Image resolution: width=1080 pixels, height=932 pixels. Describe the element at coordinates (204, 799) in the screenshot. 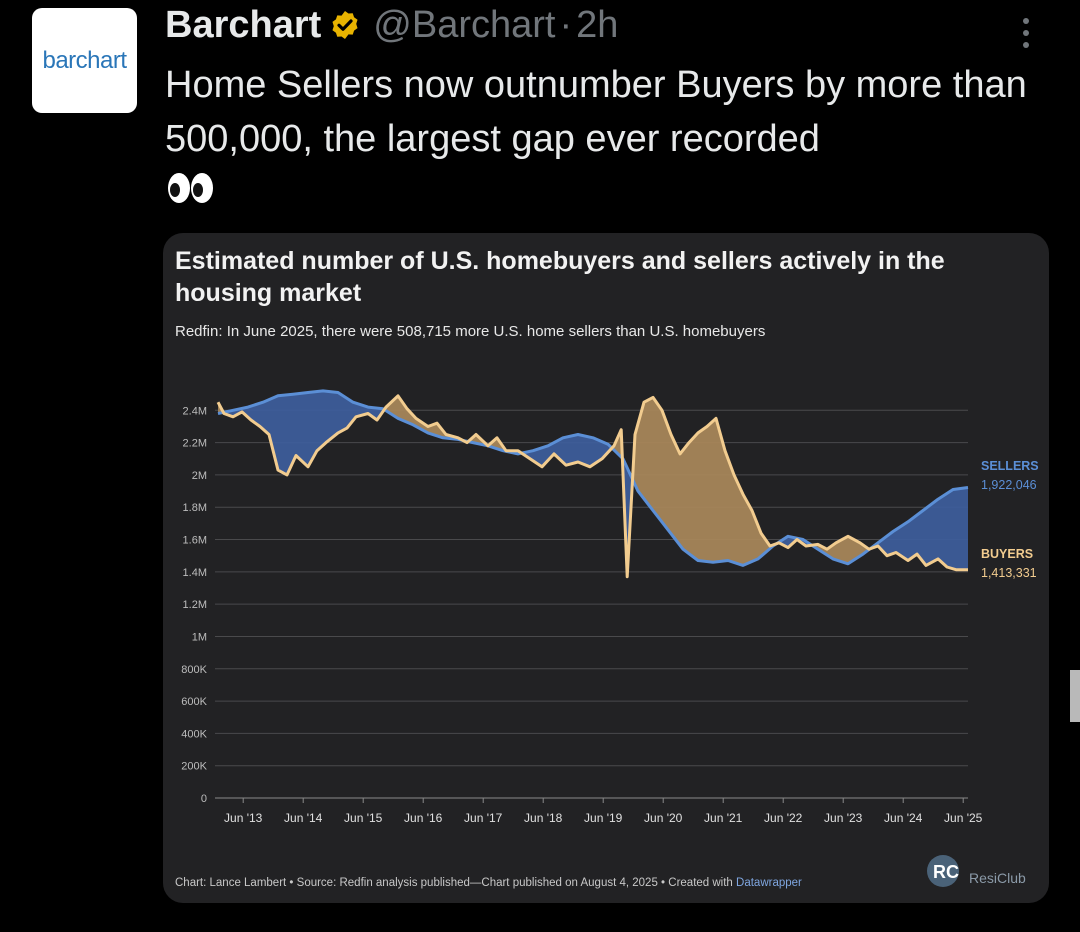

I see `y-tick-label: 0` at that location.